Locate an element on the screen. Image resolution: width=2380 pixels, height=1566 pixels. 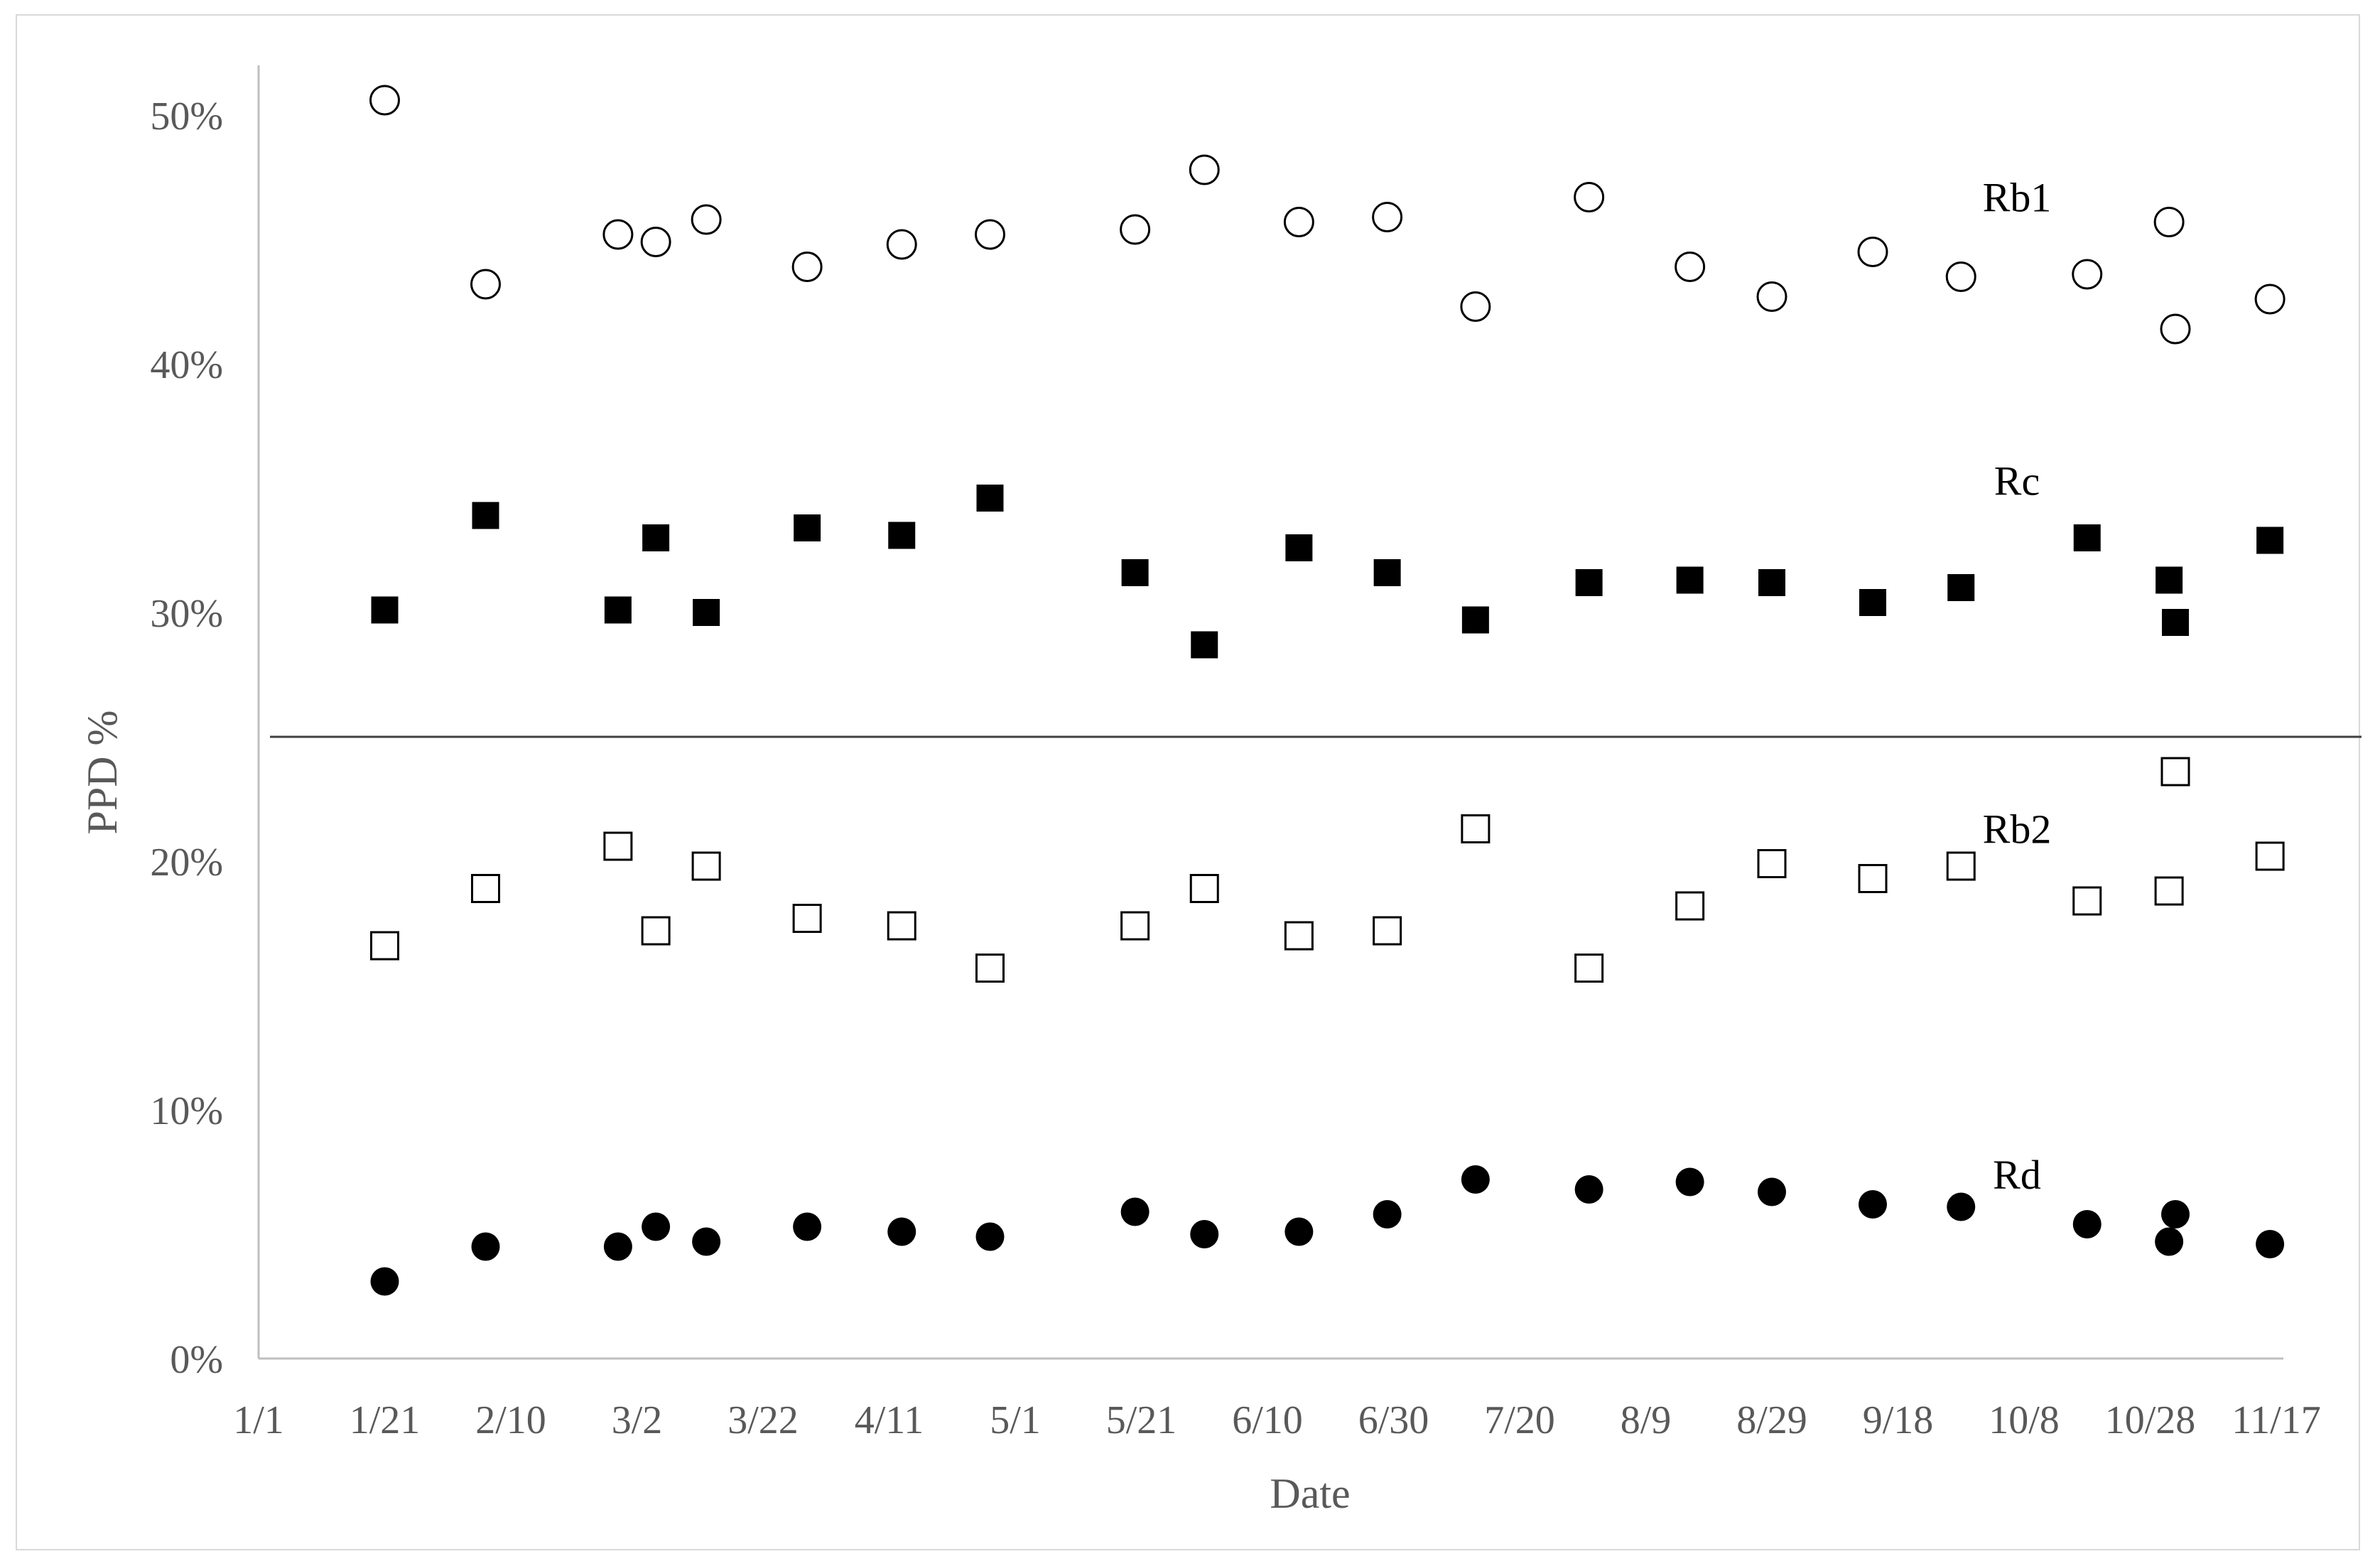
series-label-rc: Rc is located at coordinates (2017, 481).